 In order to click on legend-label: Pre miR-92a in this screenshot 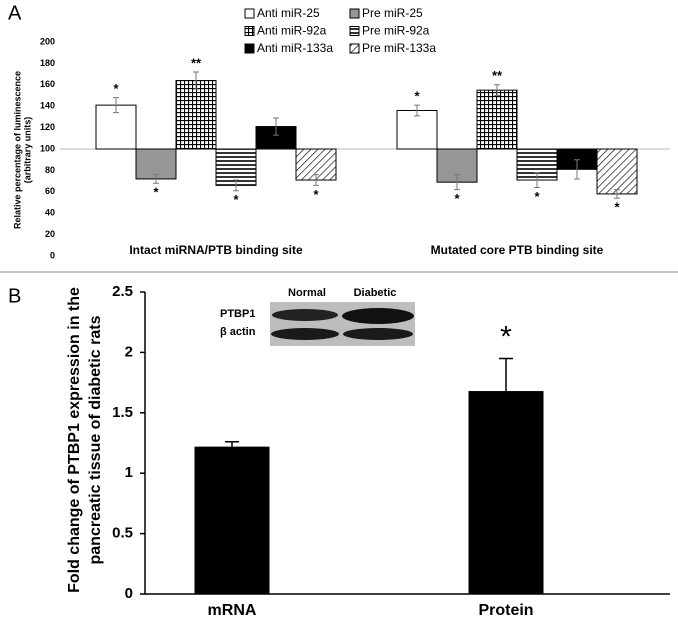, I will do `click(396, 31)`.